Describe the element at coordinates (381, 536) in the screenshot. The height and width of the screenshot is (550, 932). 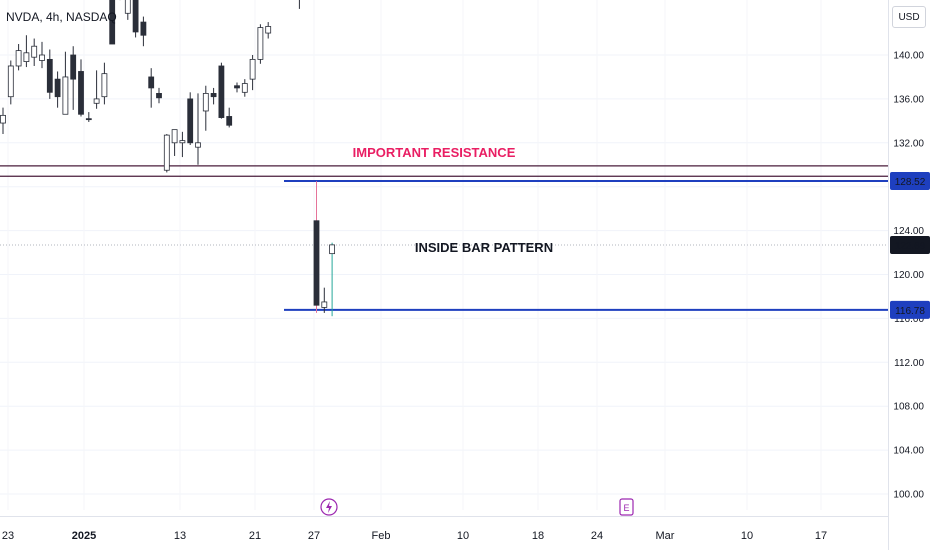
I see `x-tick-label: Feb` at that location.